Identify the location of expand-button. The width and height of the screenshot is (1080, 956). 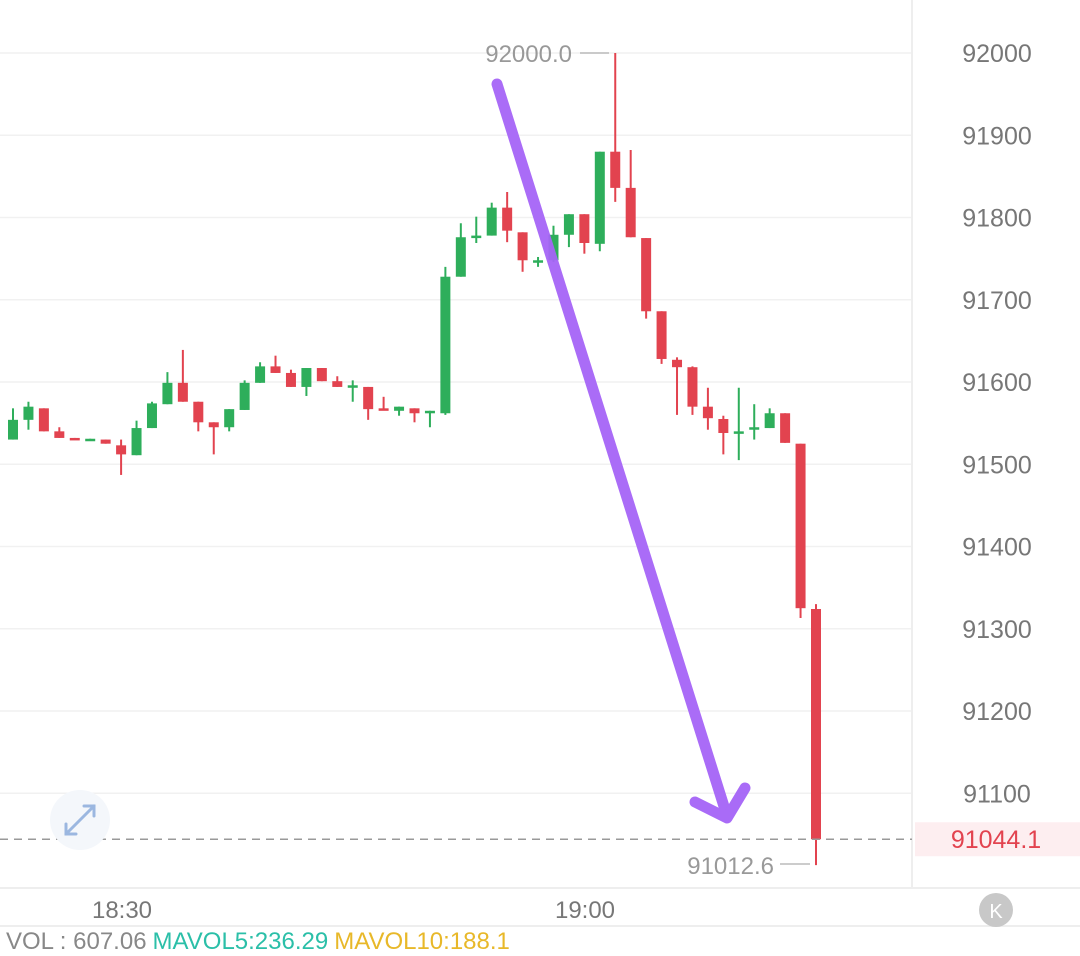
(80, 820).